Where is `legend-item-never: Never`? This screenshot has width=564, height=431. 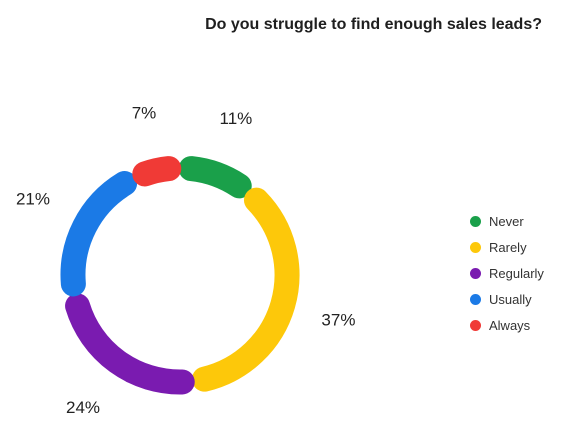
legend-item-never: Never is located at coordinates (507, 221).